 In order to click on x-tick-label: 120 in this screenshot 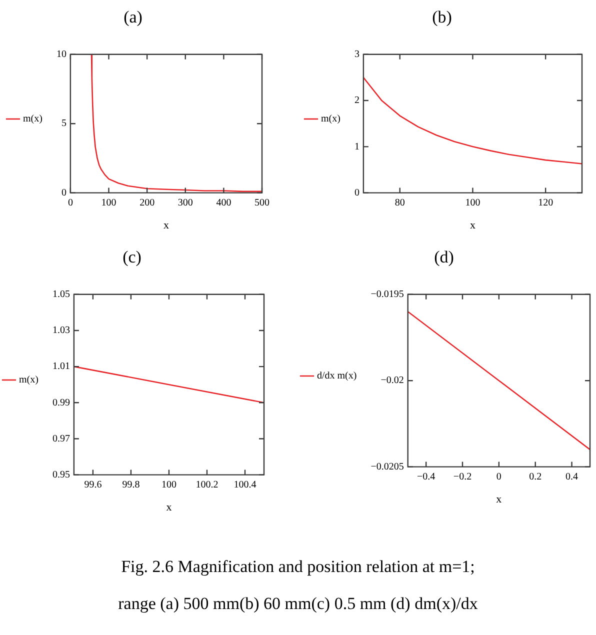, I will do `click(546, 202)`.